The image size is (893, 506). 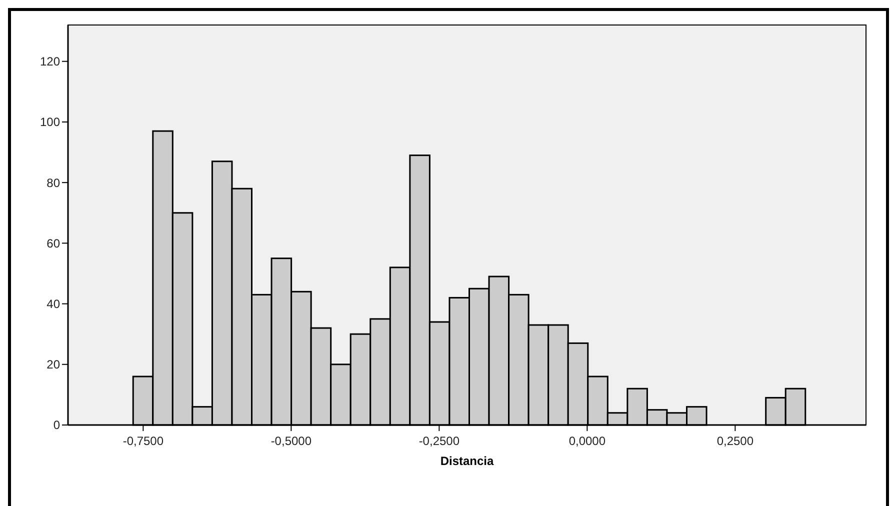 What do you see at coordinates (143, 441) in the screenshot?
I see `x-tick-label: -0,7500` at bounding box center [143, 441].